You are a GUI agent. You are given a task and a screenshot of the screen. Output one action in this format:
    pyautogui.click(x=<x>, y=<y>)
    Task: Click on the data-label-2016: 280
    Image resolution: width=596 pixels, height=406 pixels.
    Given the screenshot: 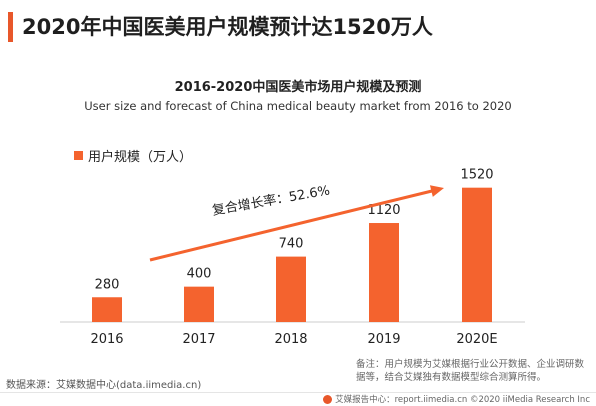 What is the action you would take?
    pyautogui.click(x=107, y=284)
    